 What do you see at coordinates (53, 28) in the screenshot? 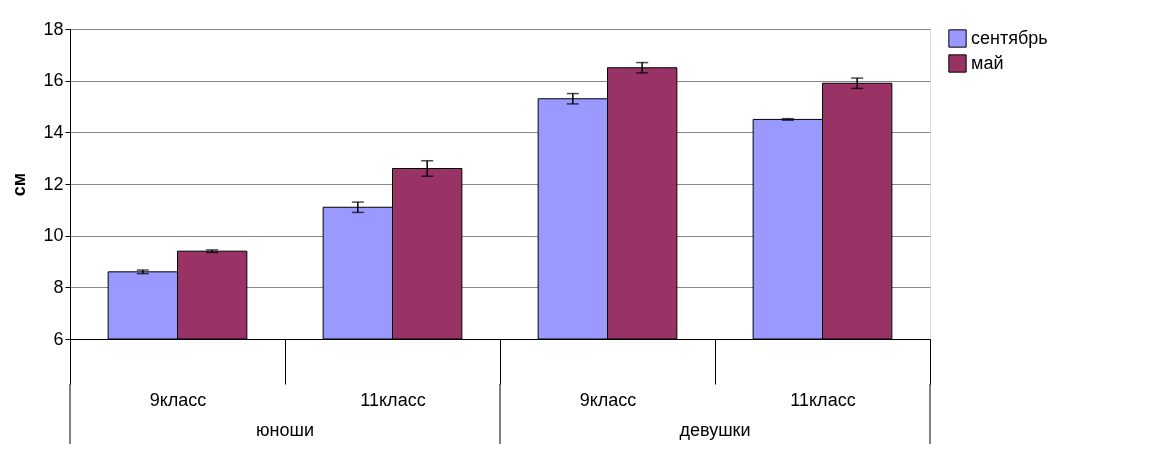
I see `y-tick-label: 18` at bounding box center [53, 28].